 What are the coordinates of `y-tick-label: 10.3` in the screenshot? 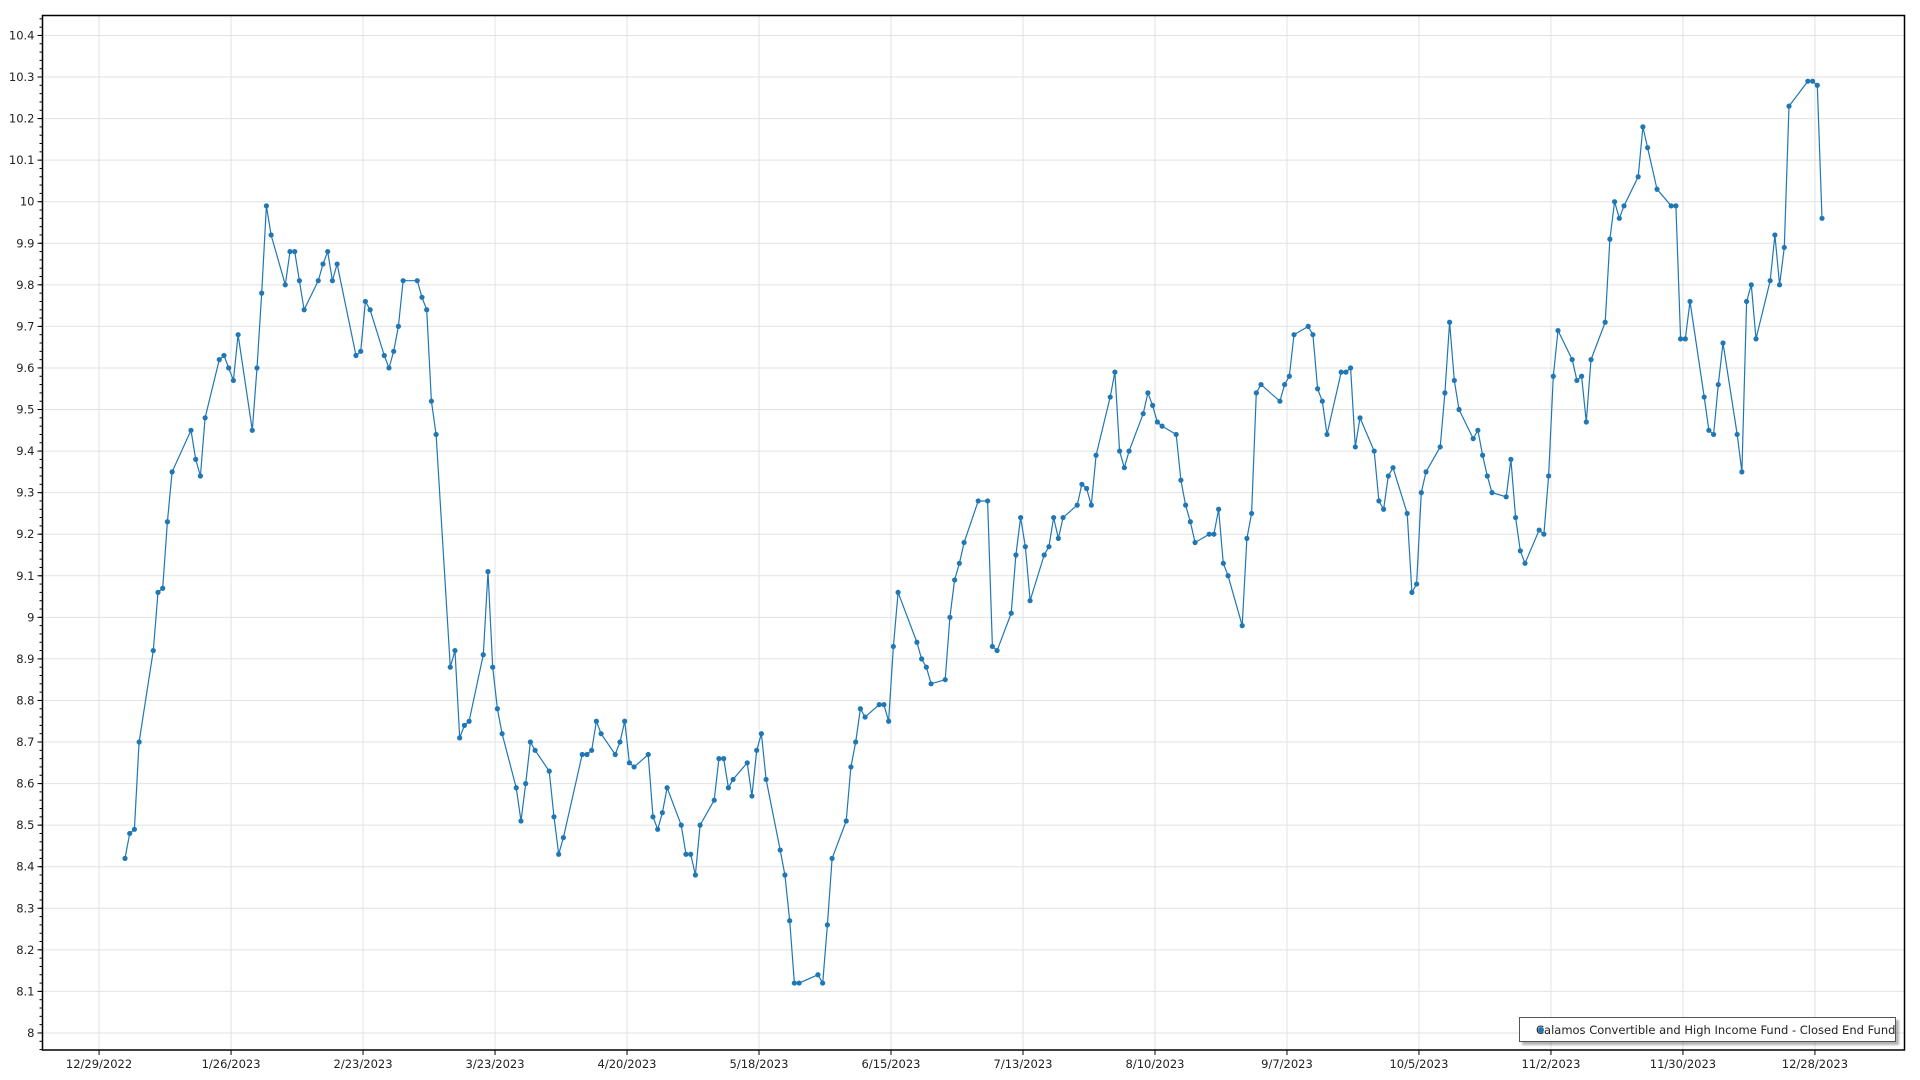 It's located at (22, 77).